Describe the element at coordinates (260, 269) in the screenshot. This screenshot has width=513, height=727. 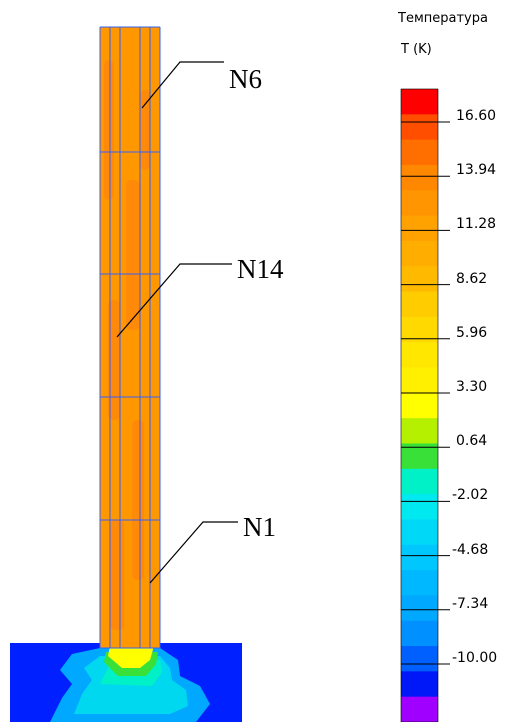
I see `node-label-n14: N14` at that location.